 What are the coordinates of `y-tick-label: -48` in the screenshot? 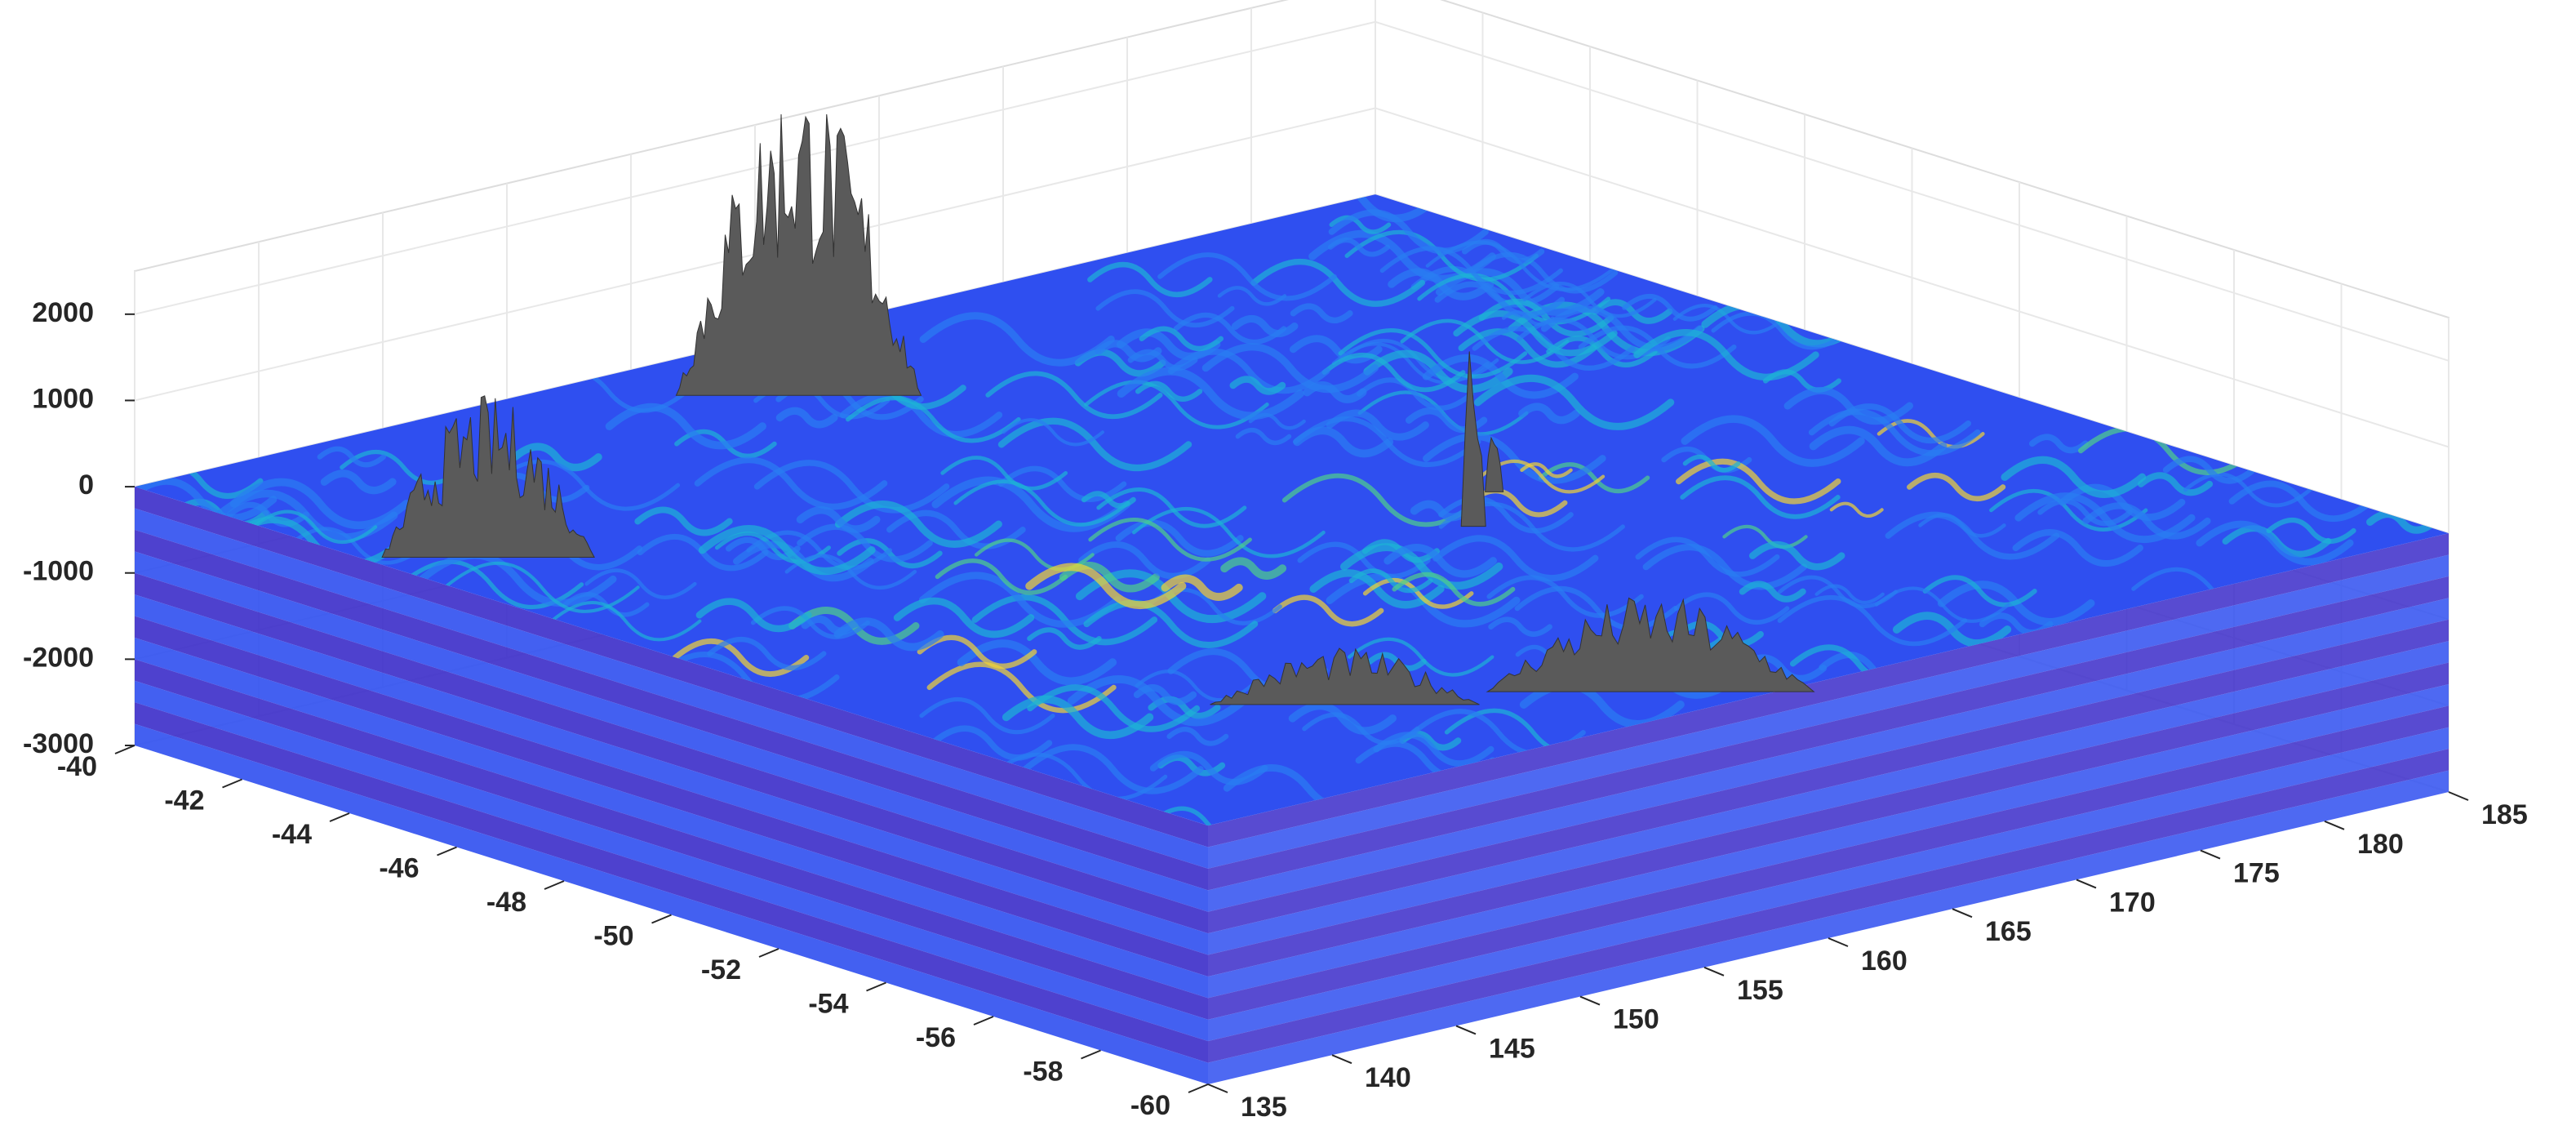 It's located at (506, 902).